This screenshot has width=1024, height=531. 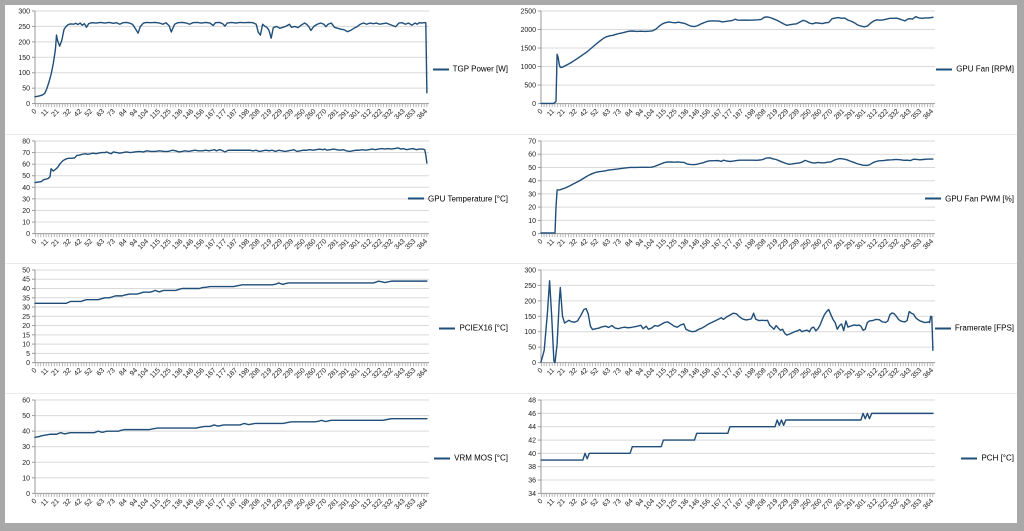 What do you see at coordinates (468, 199) in the screenshot?
I see `legend-label: GPU Temperature [°C]` at bounding box center [468, 199].